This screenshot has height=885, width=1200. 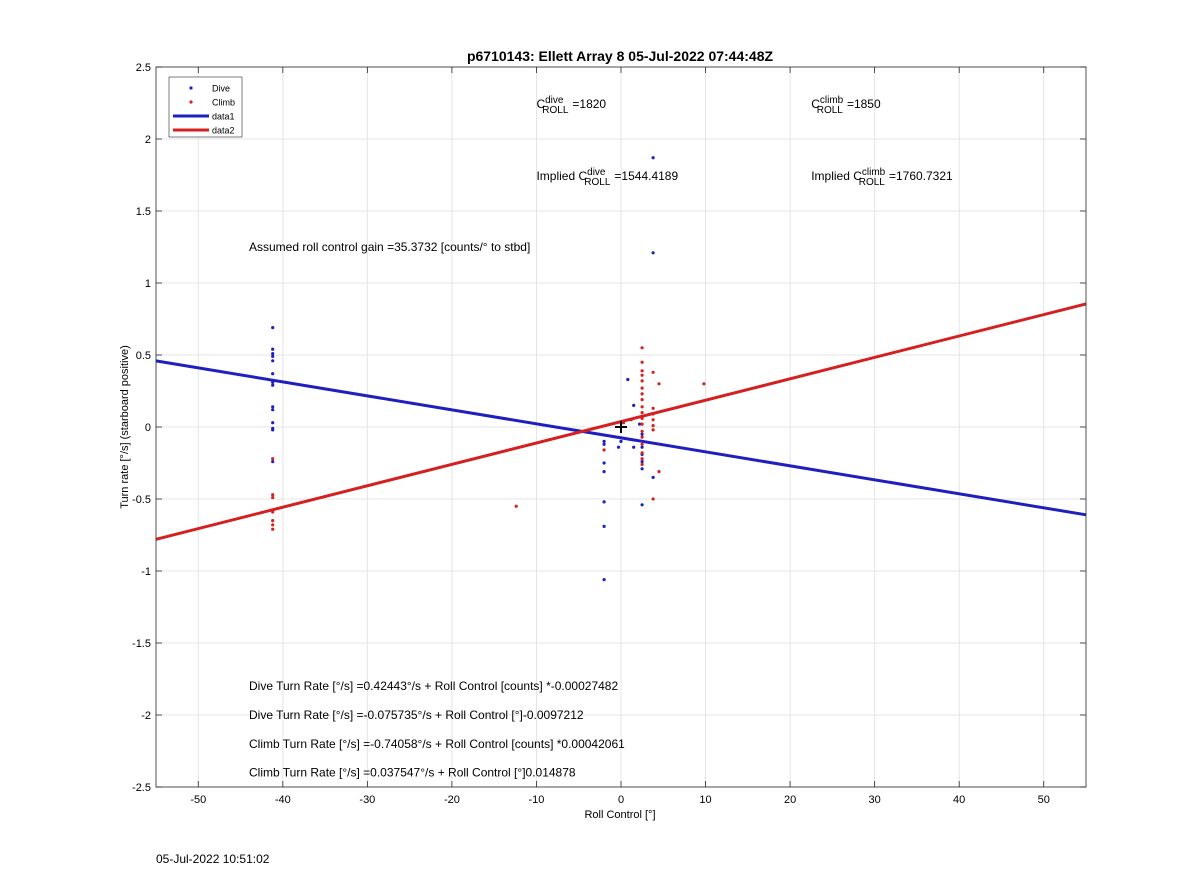 What do you see at coordinates (875, 800) in the screenshot?
I see `x-tick-label: 30` at bounding box center [875, 800].